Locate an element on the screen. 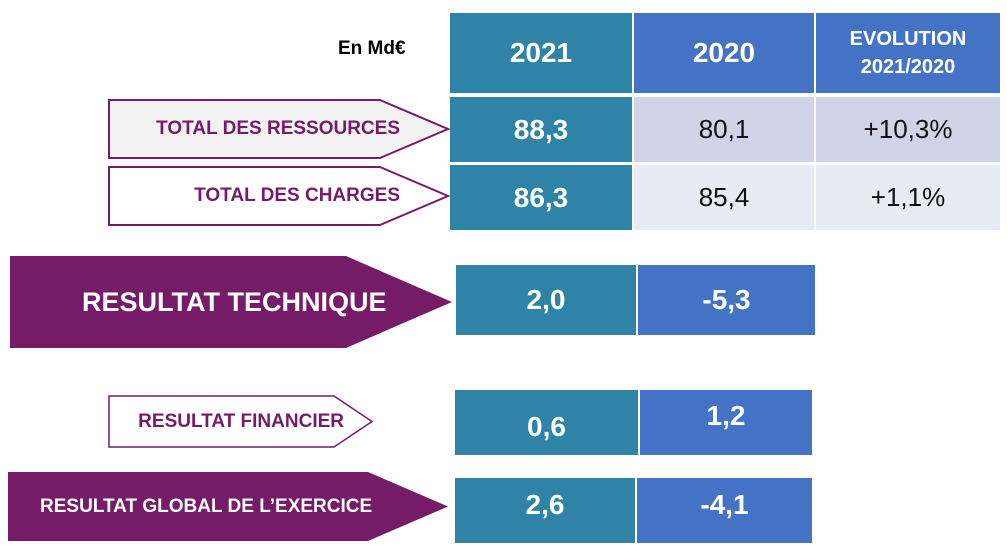 The width and height of the screenshot is (1007, 552). row-label: RESULTAT TECHNIQUE is located at coordinates (234, 301).